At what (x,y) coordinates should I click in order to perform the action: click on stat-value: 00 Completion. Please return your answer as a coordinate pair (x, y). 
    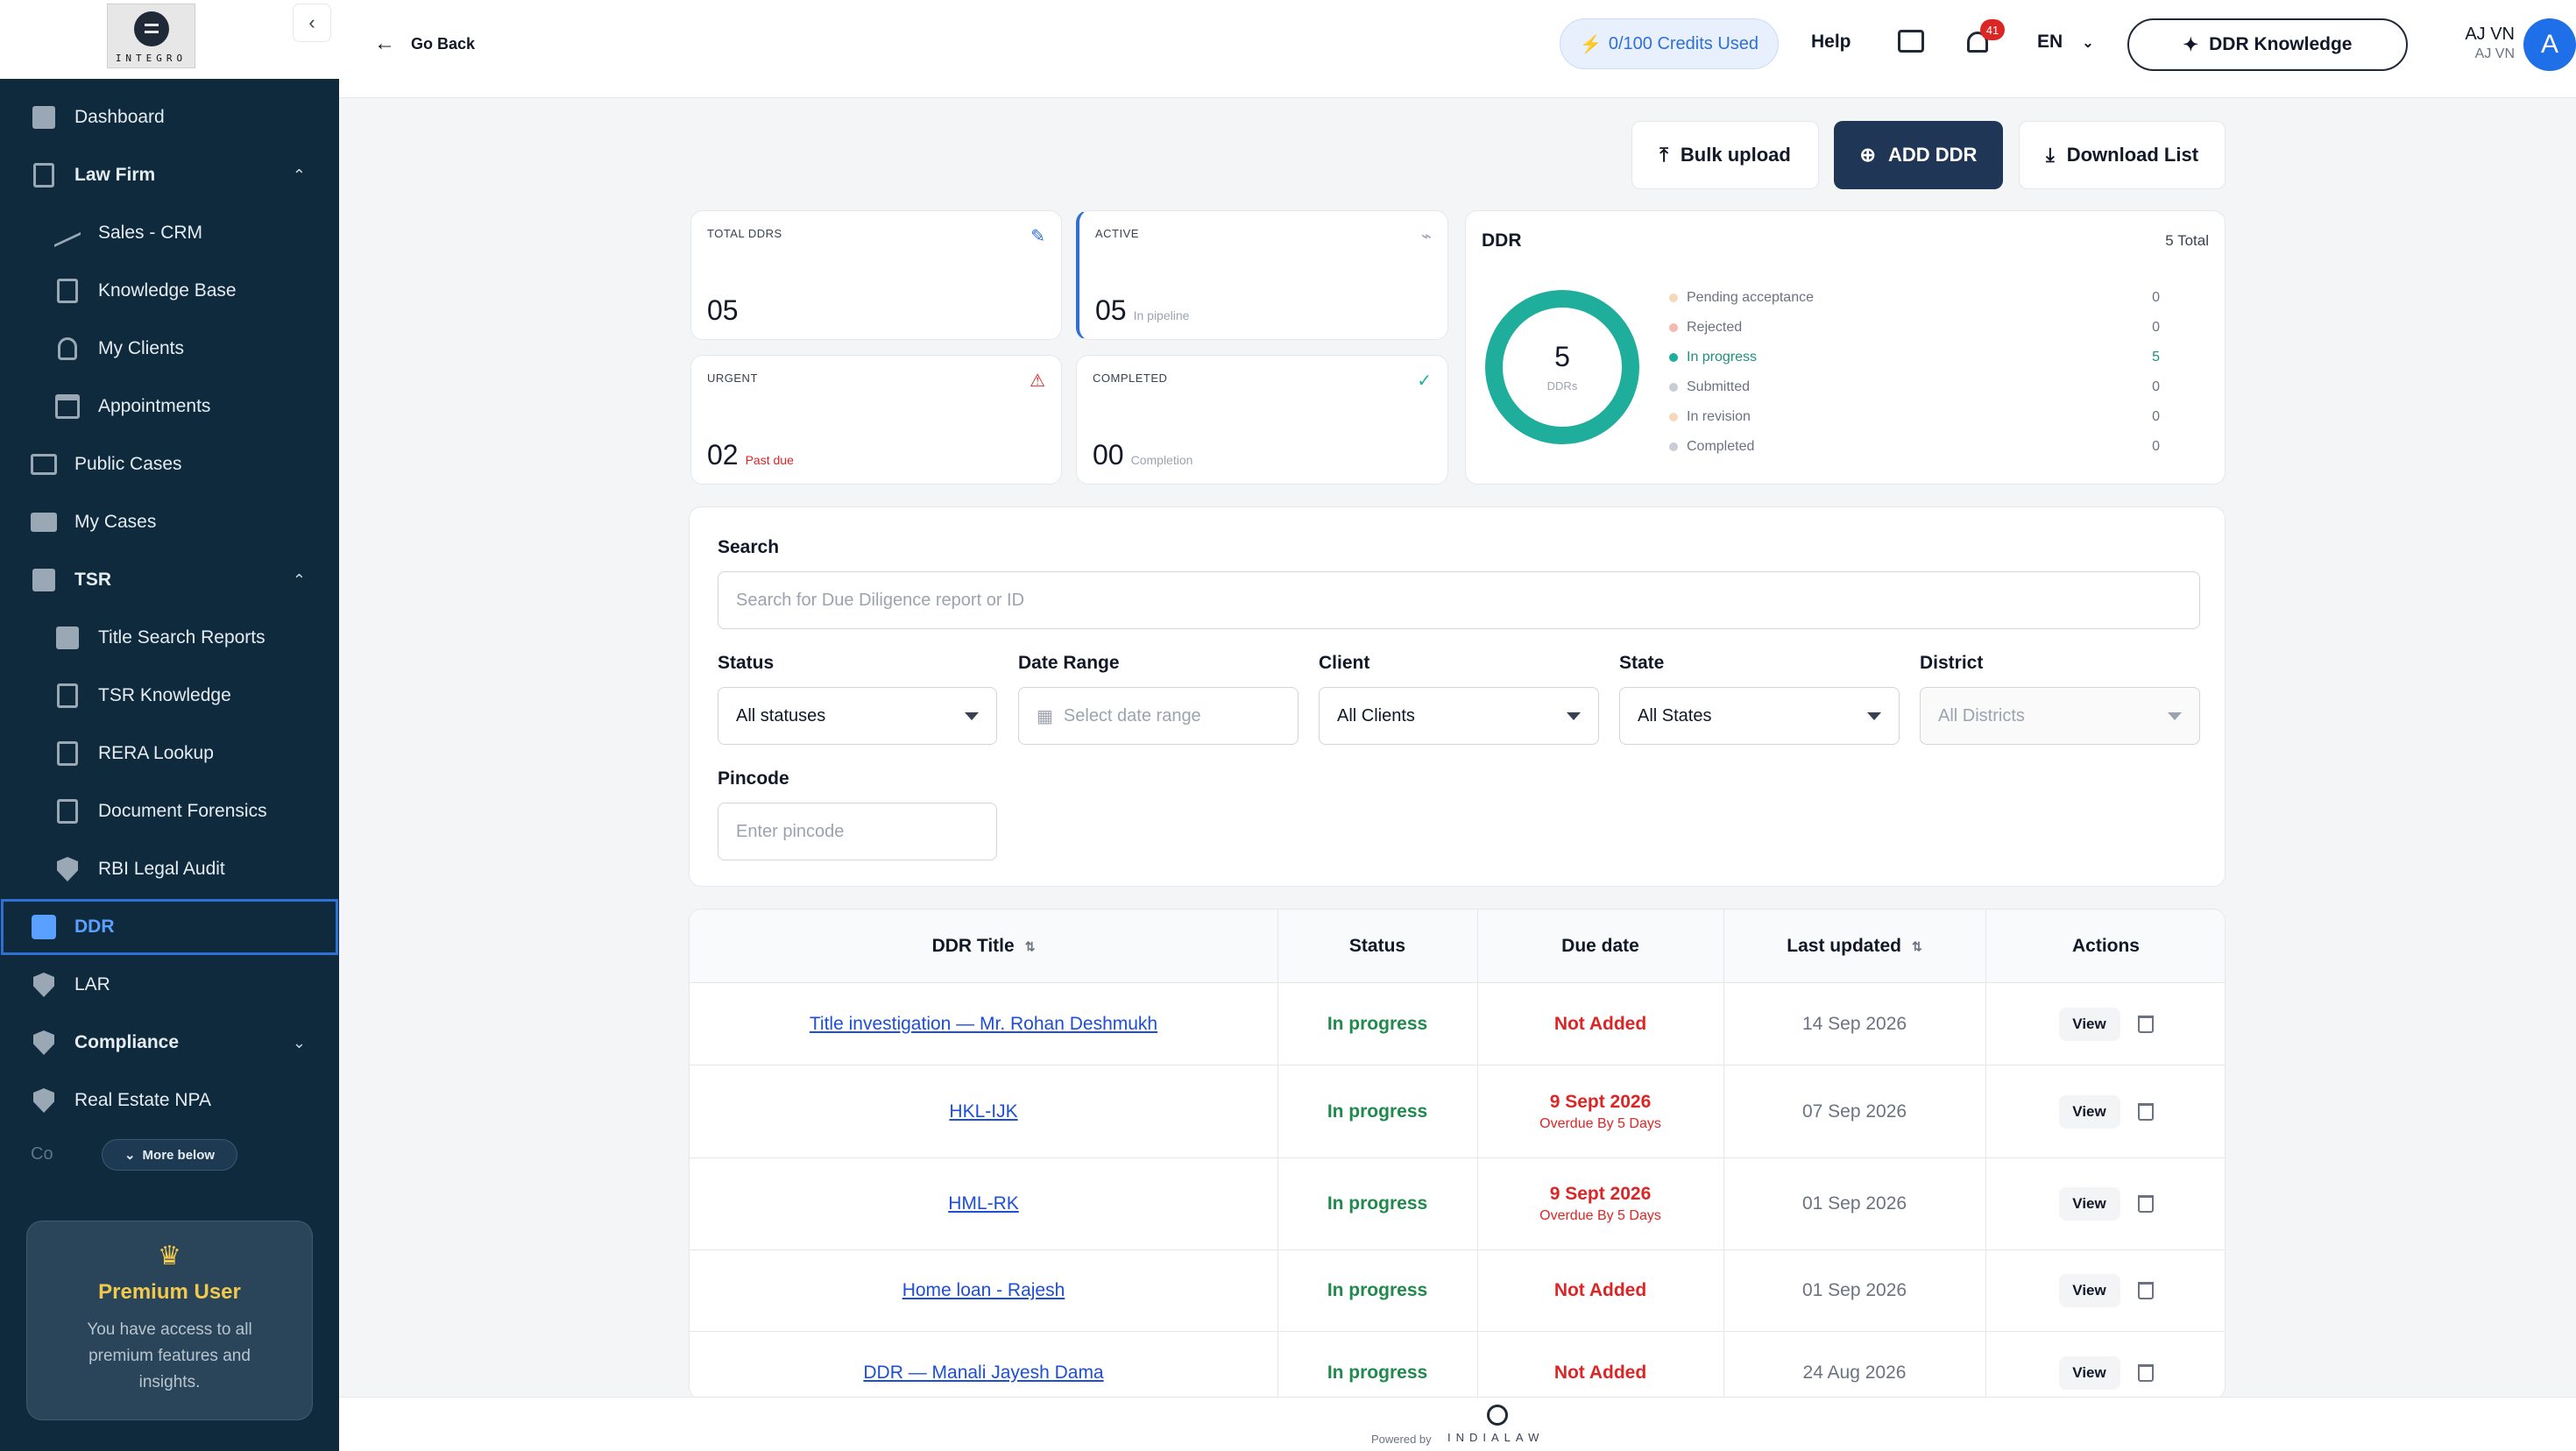
    Looking at the image, I should click on (1143, 455).